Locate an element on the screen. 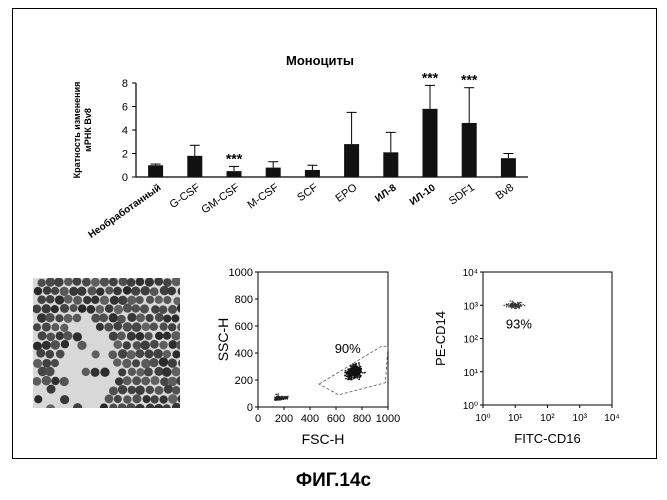  category-label: ИЛ-10 is located at coordinates (423, 195).